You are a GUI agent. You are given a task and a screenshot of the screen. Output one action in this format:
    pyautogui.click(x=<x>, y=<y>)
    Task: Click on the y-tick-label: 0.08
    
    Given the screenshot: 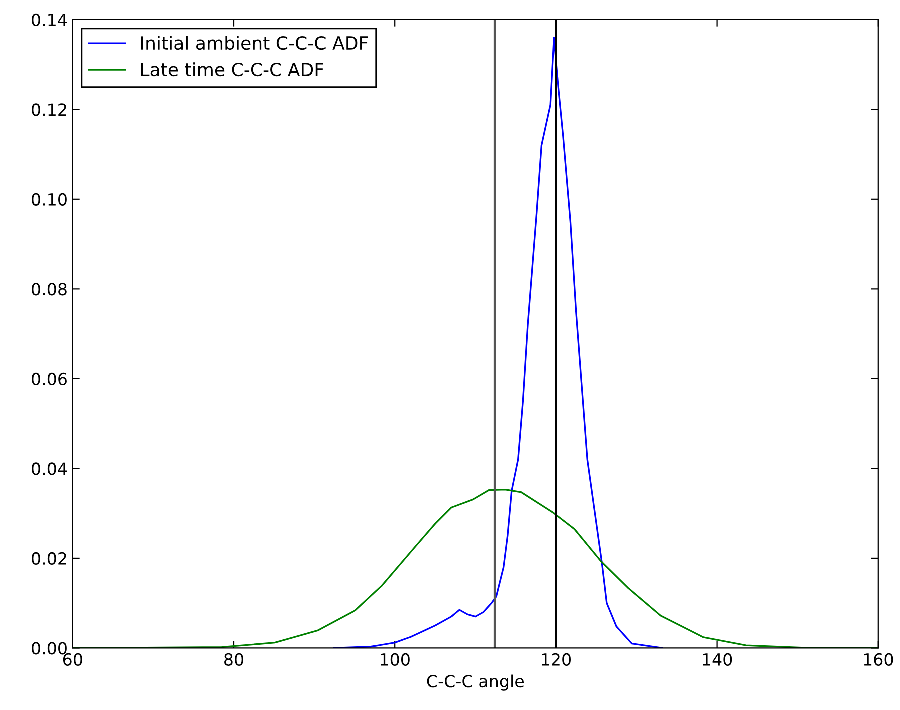 What is the action you would take?
    pyautogui.click(x=49, y=289)
    